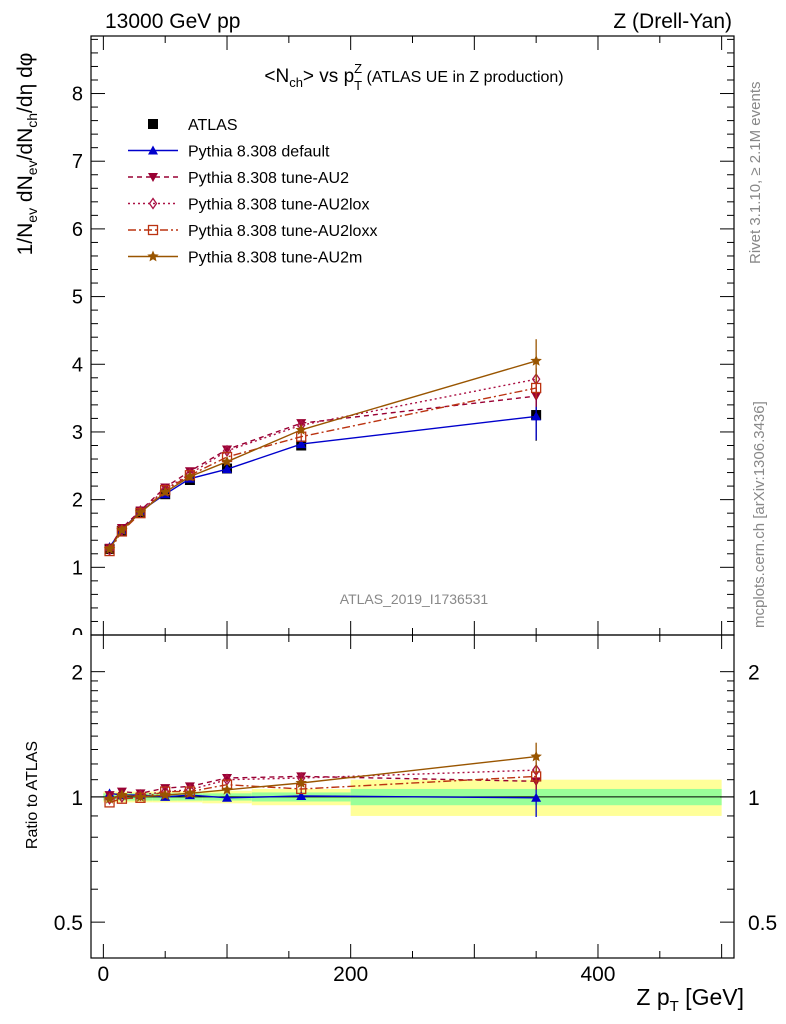 Image resolution: width=786 pixels, height=1024 pixels. I want to click on legend-marker-data, so click(153, 124).